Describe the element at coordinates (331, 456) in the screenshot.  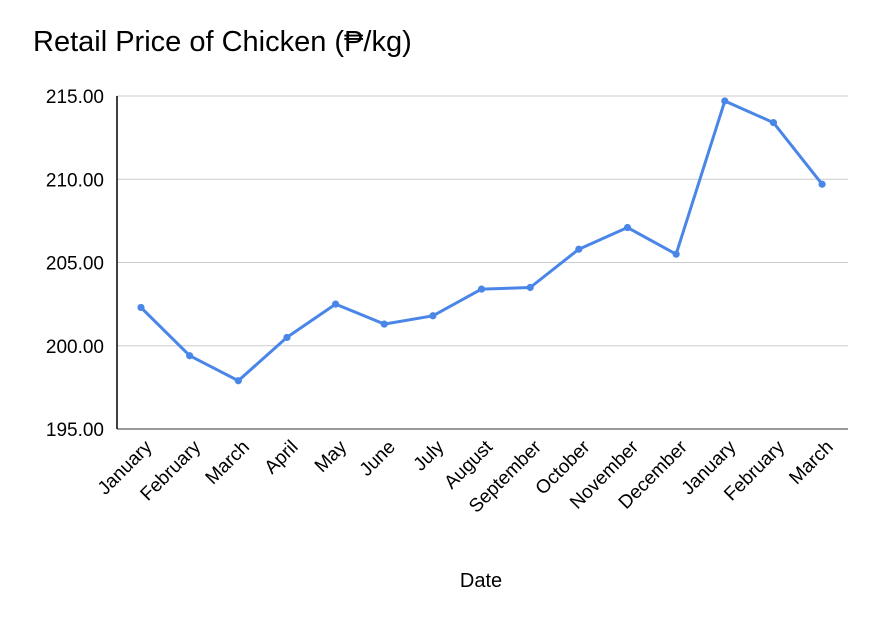
I see `x-tick-label: May` at that location.